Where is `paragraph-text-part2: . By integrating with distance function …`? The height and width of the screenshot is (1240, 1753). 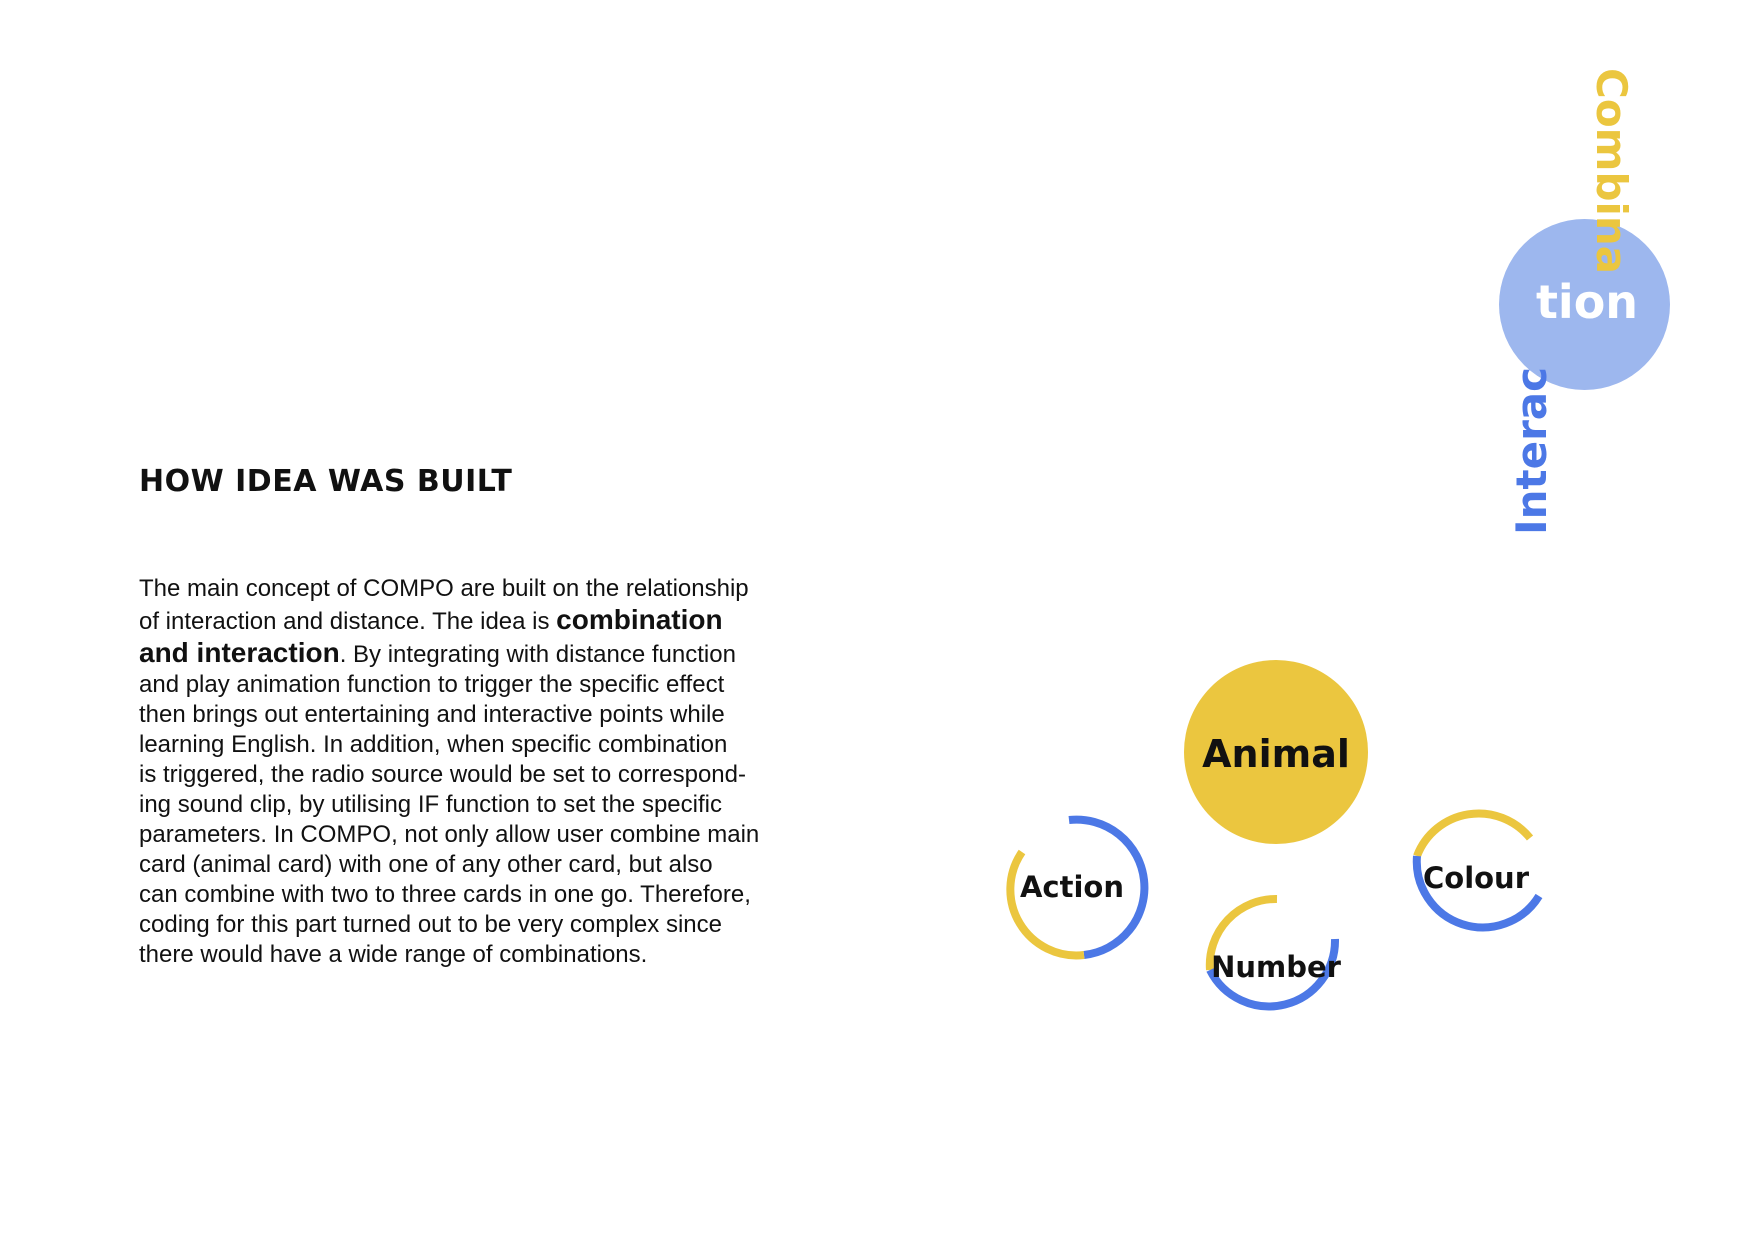
paragraph-text-part2: . By integrating with distance function … is located at coordinates (449, 804).